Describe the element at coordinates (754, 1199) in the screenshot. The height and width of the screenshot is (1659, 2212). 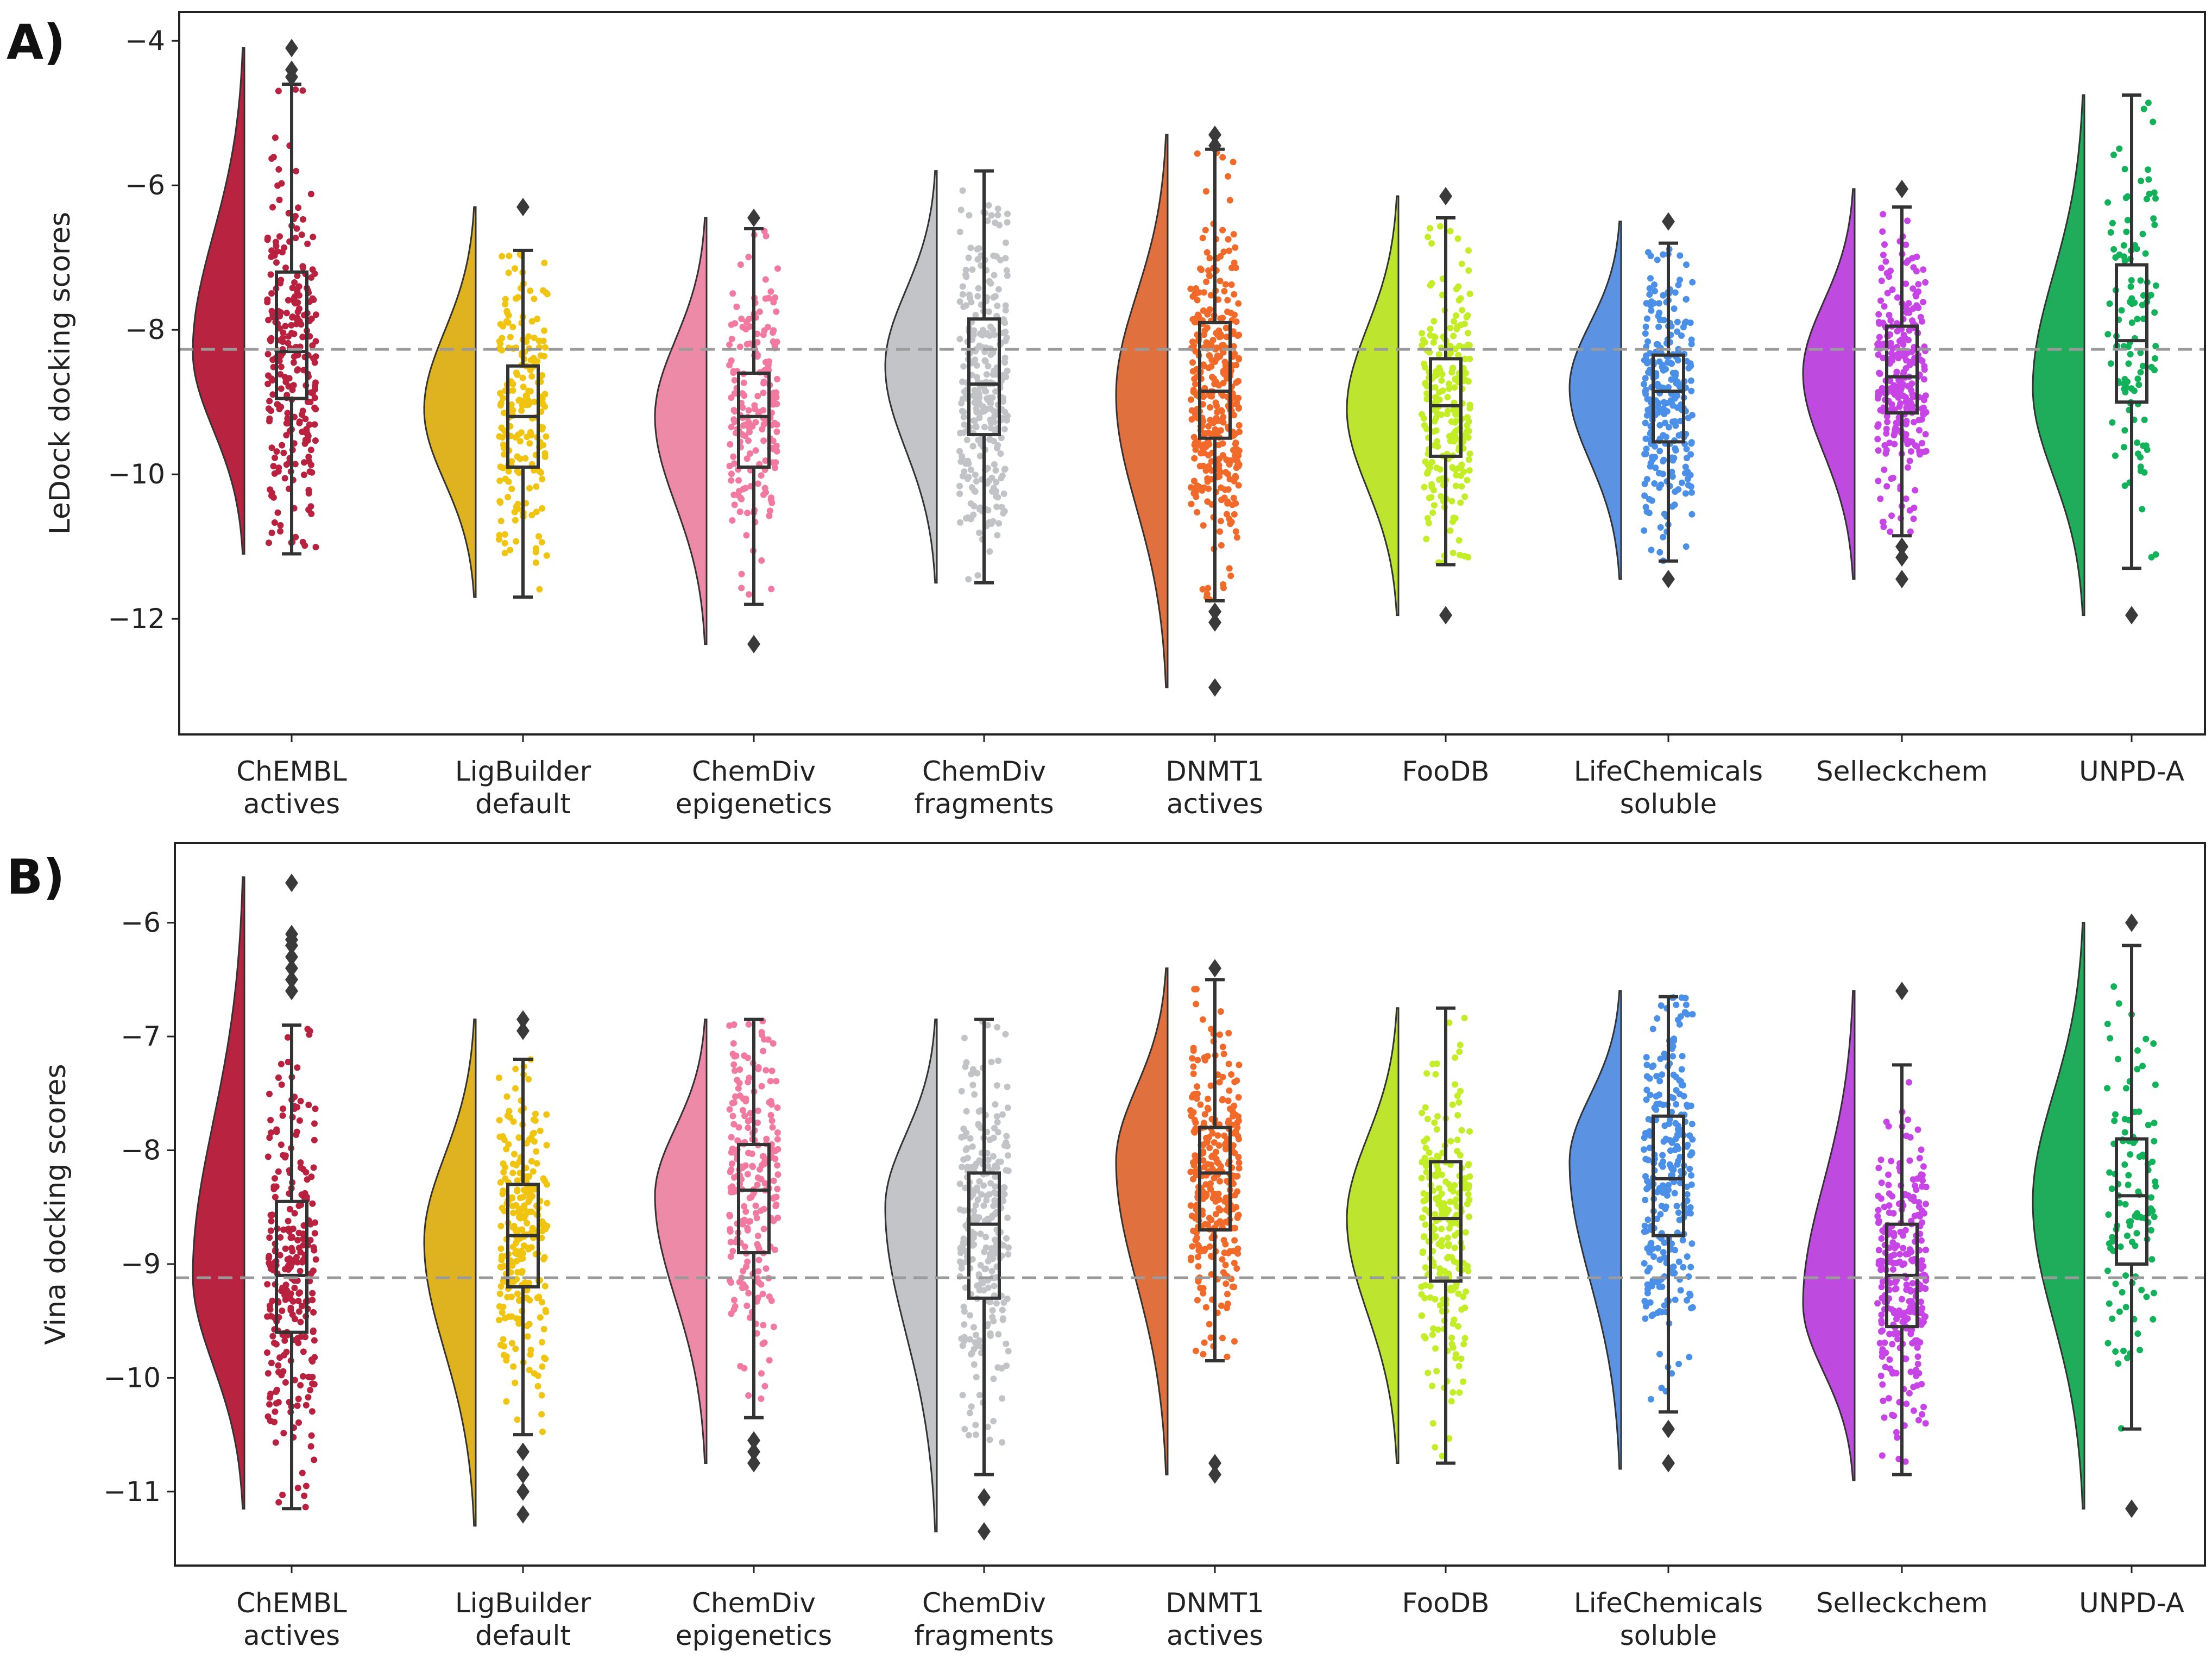
I see `box-iqr` at that location.